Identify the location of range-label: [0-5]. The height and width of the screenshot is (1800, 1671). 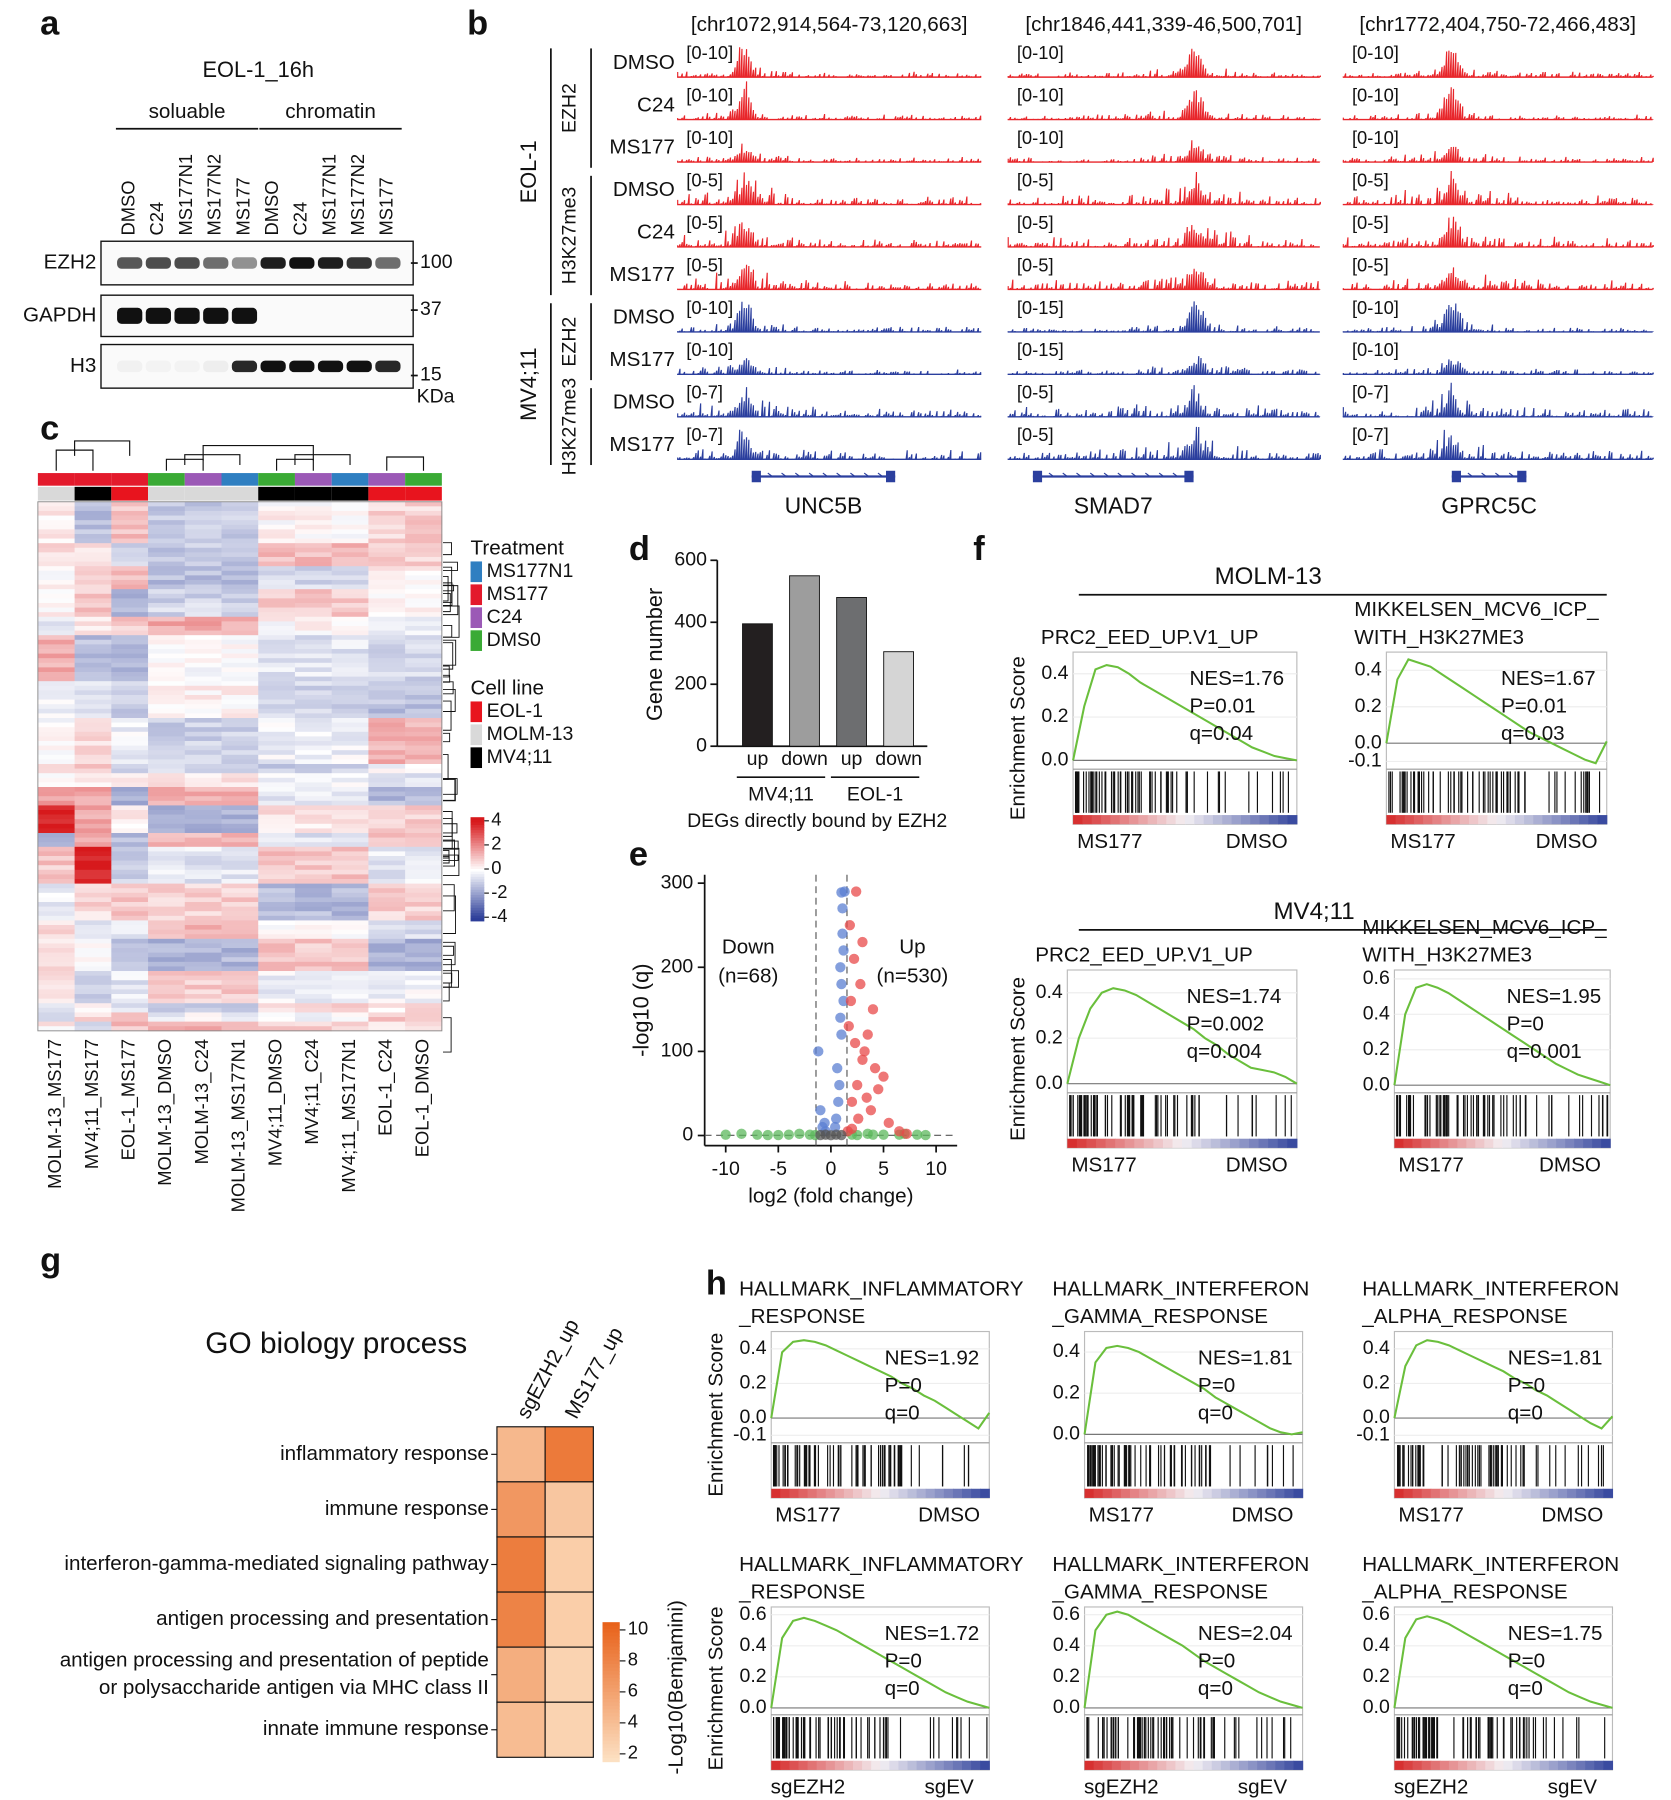
(1370, 222).